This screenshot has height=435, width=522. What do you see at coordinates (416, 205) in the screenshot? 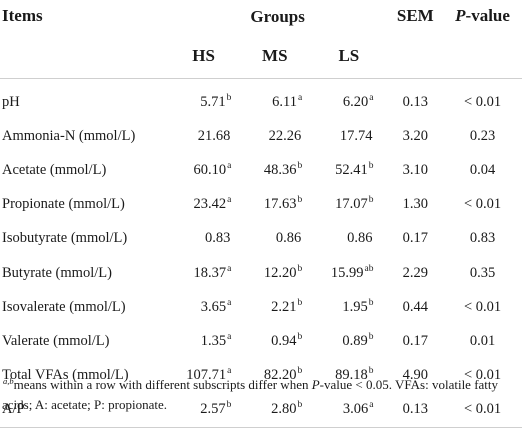
I see `sem-cell: 1.30` at bounding box center [416, 205].